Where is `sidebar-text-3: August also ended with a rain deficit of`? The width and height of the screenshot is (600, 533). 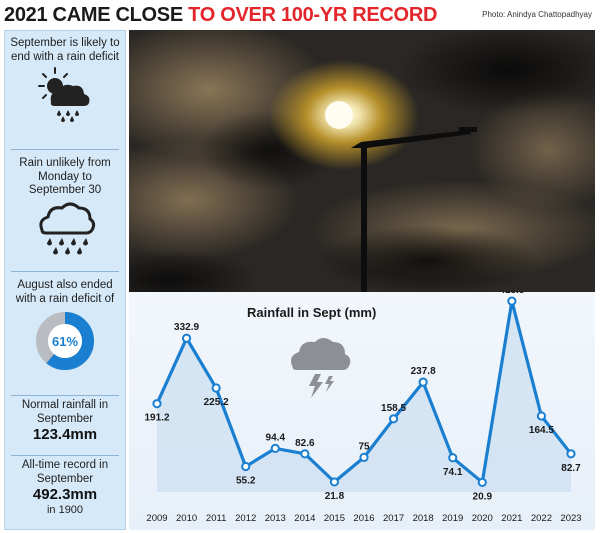 sidebar-text-3: August also ended with a rain deficit of is located at coordinates (65, 292).